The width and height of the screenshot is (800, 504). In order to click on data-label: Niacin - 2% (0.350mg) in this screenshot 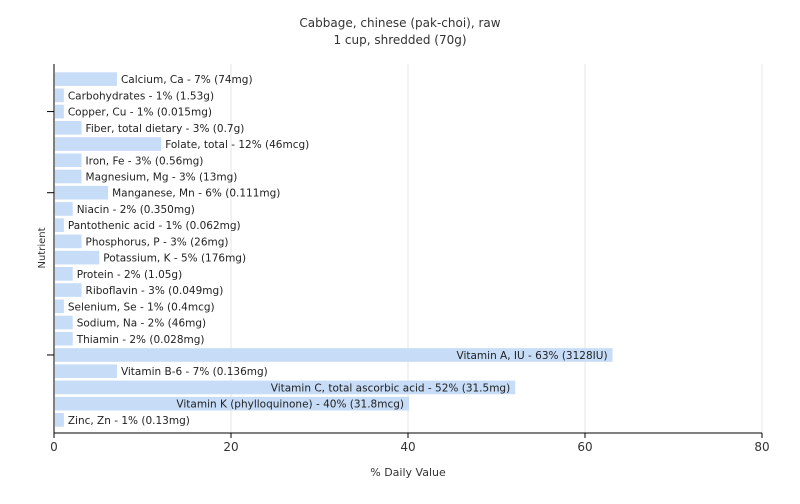, I will do `click(136, 210)`.